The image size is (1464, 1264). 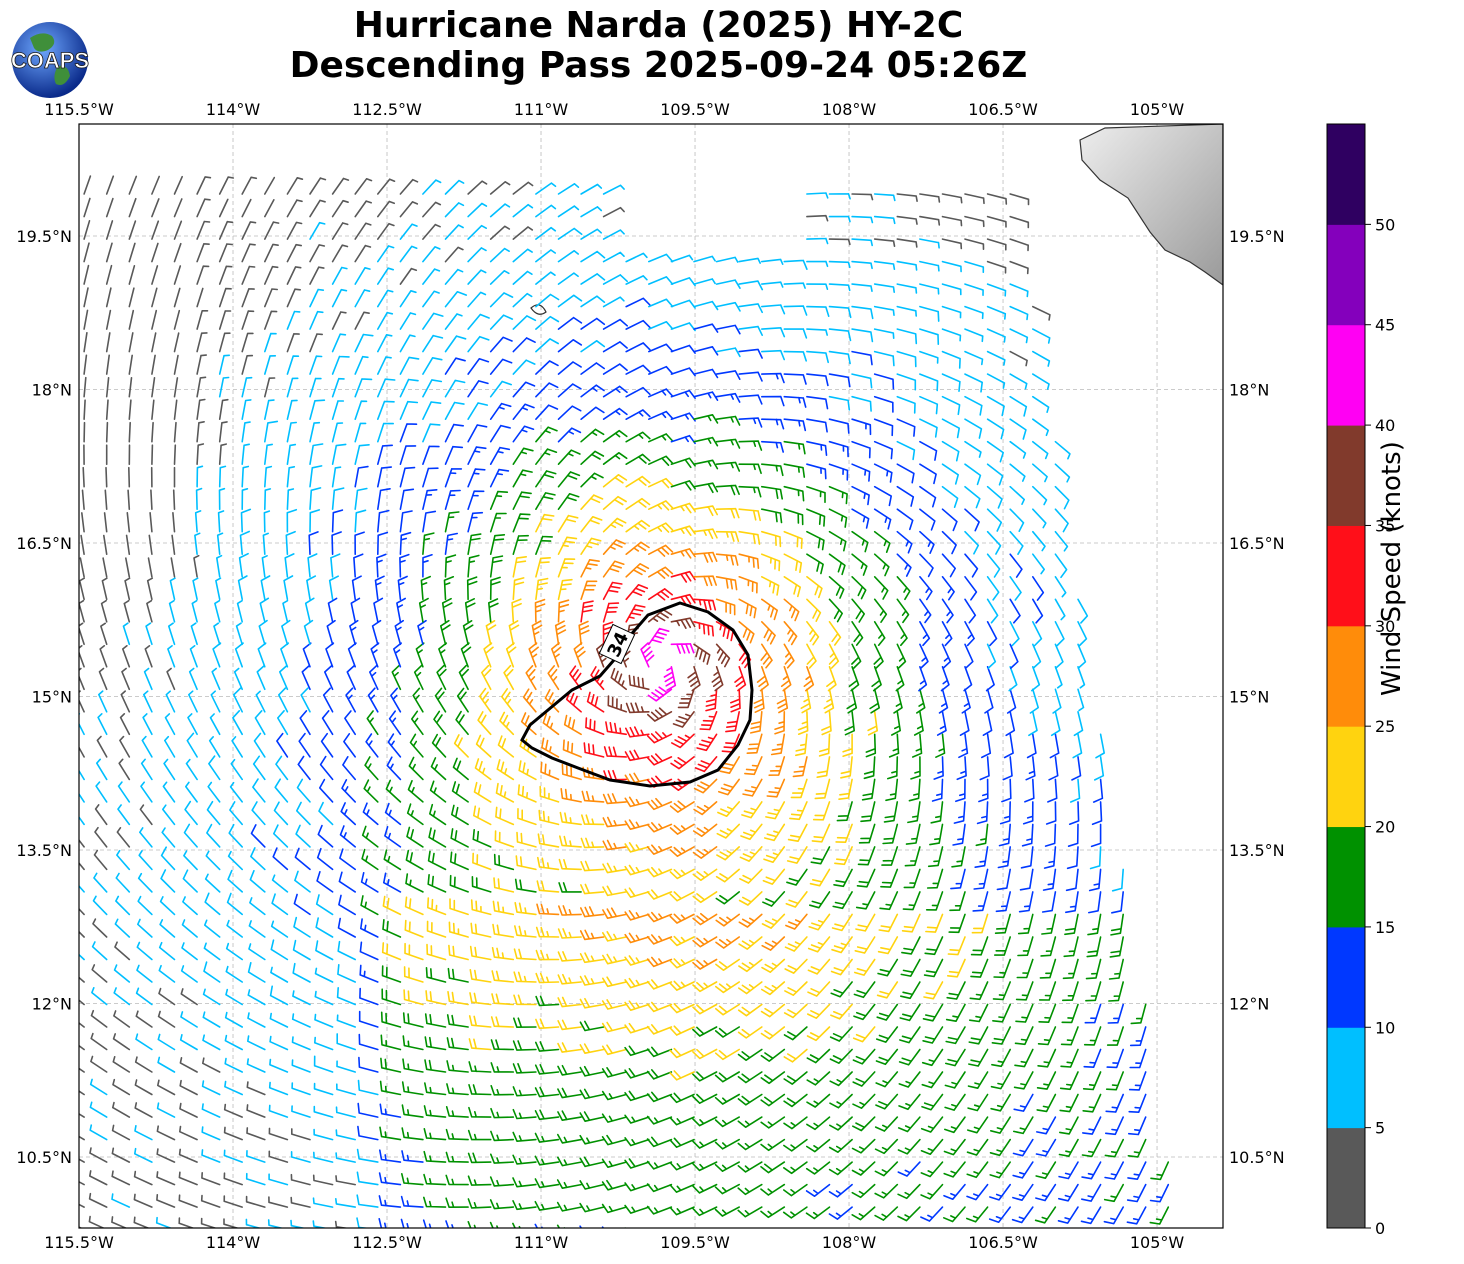 I want to click on wind-barb-1992, so click(x=339, y=298).